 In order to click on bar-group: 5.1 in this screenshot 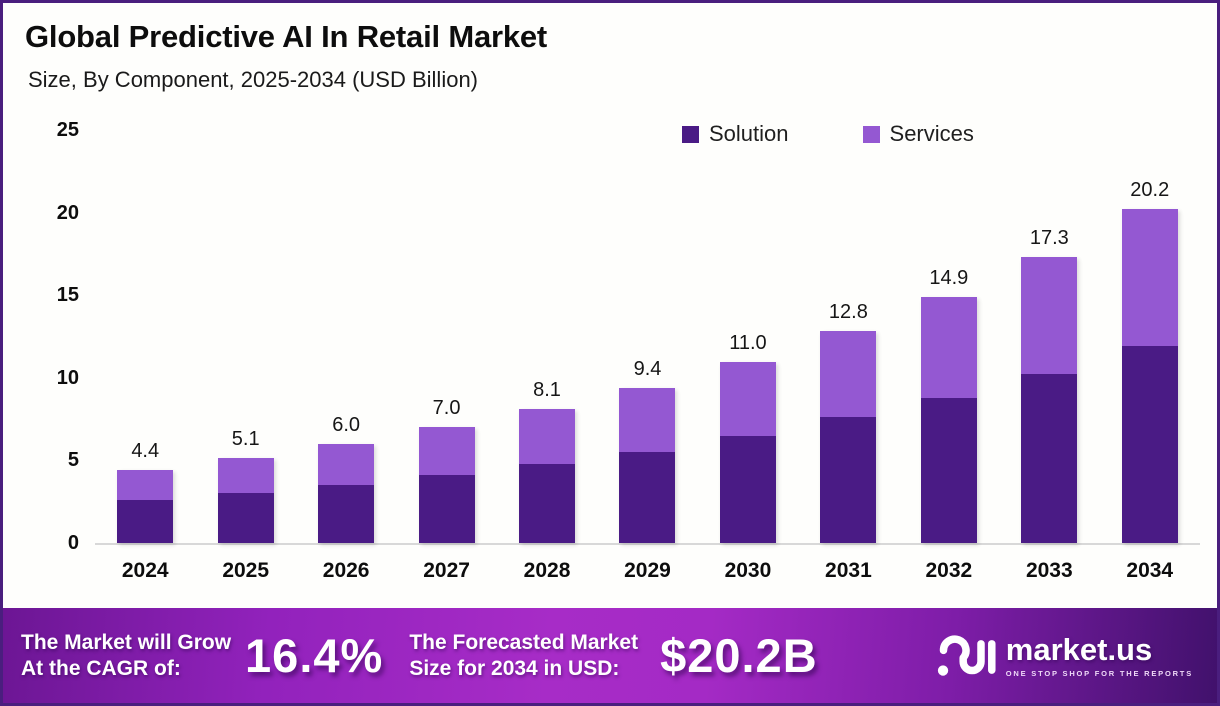, I will do `click(245, 485)`.